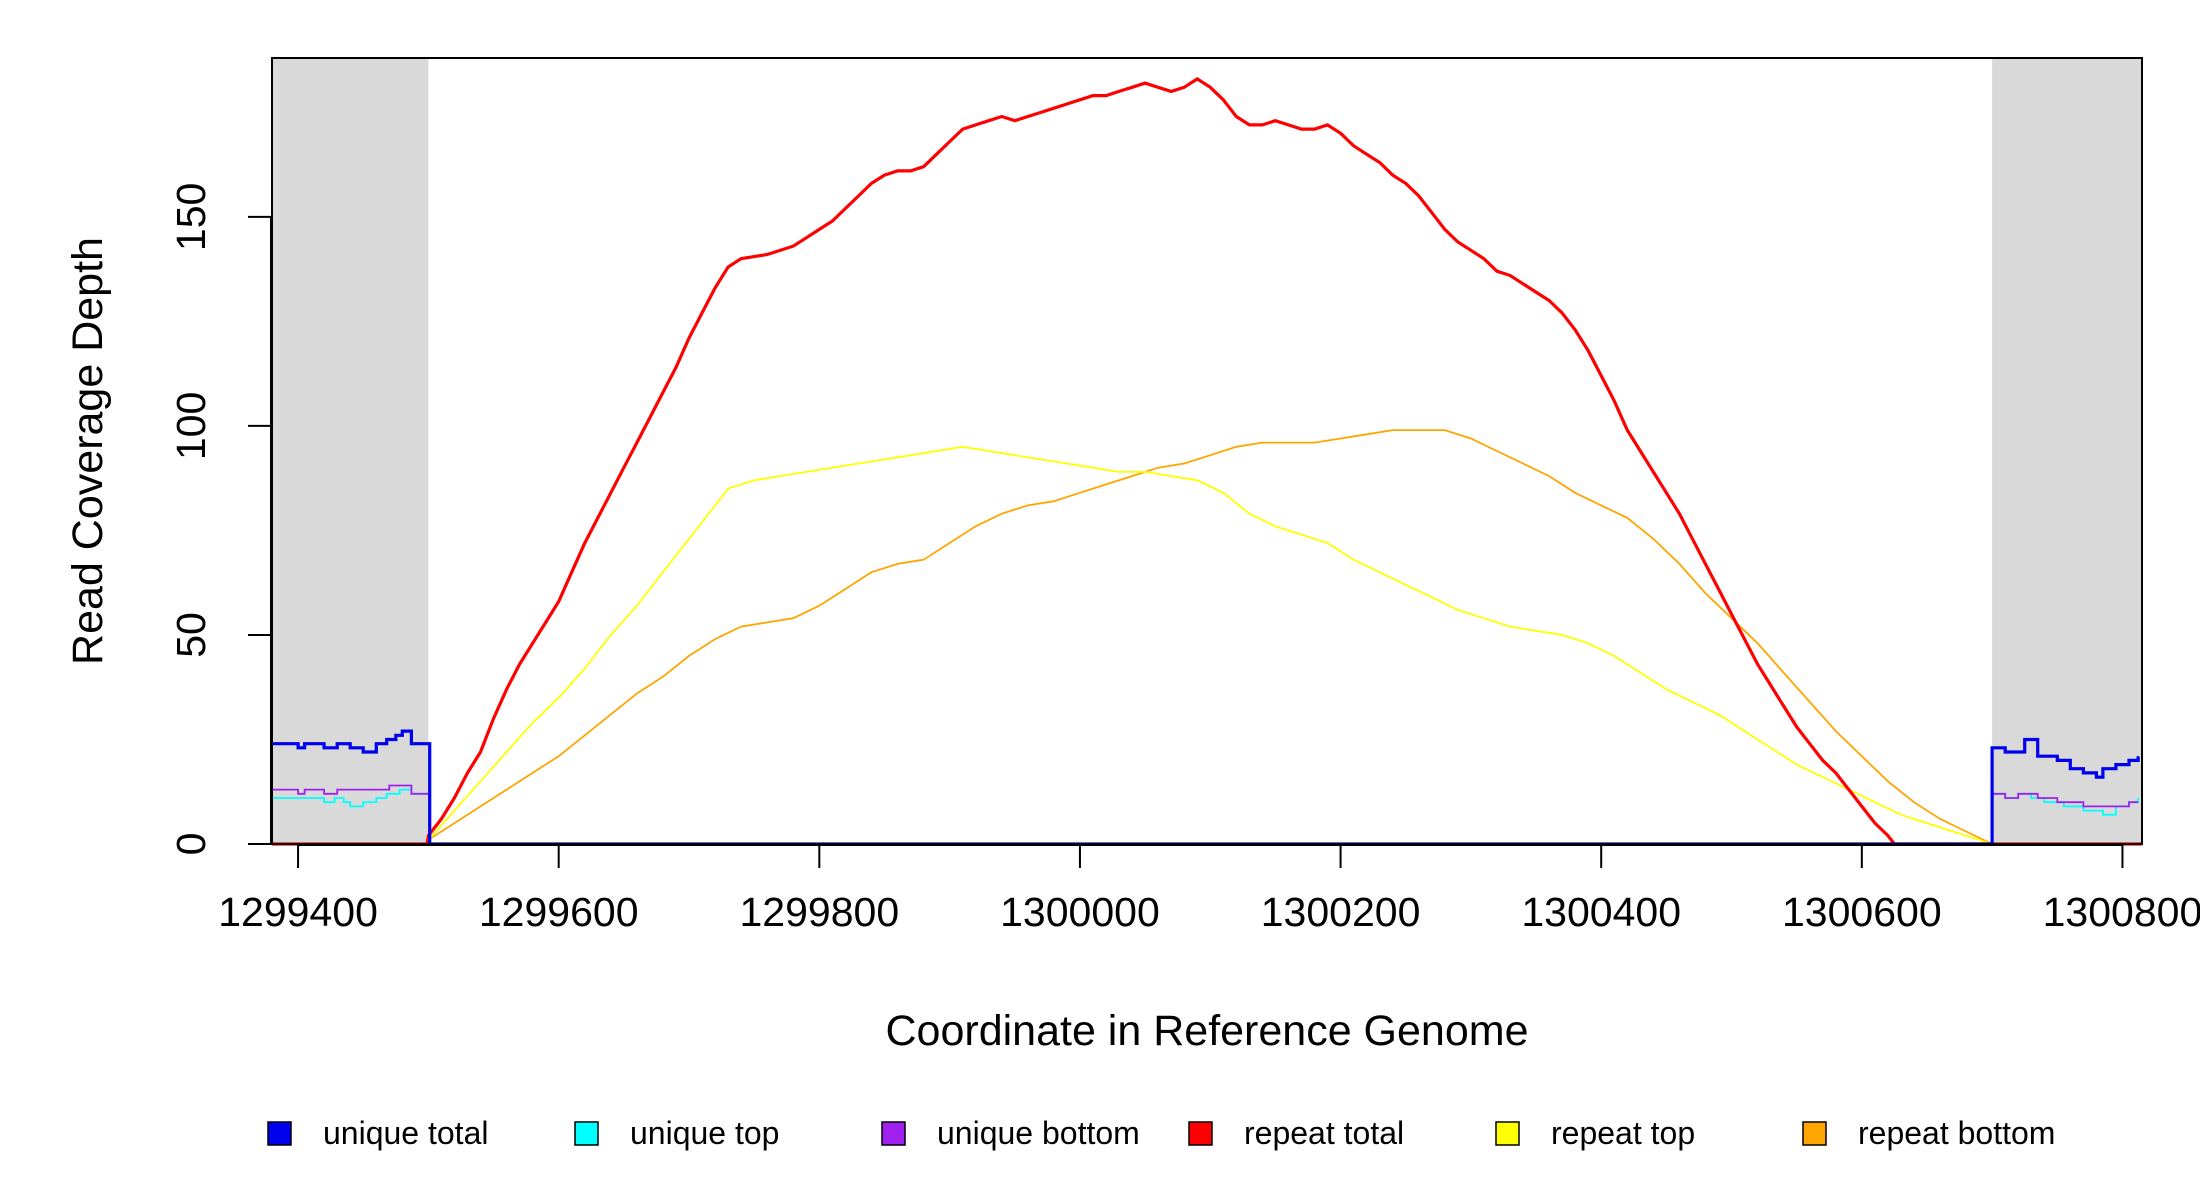 The width and height of the screenshot is (2200, 1200). I want to click on series-line-unique-total, so click(1206, 787).